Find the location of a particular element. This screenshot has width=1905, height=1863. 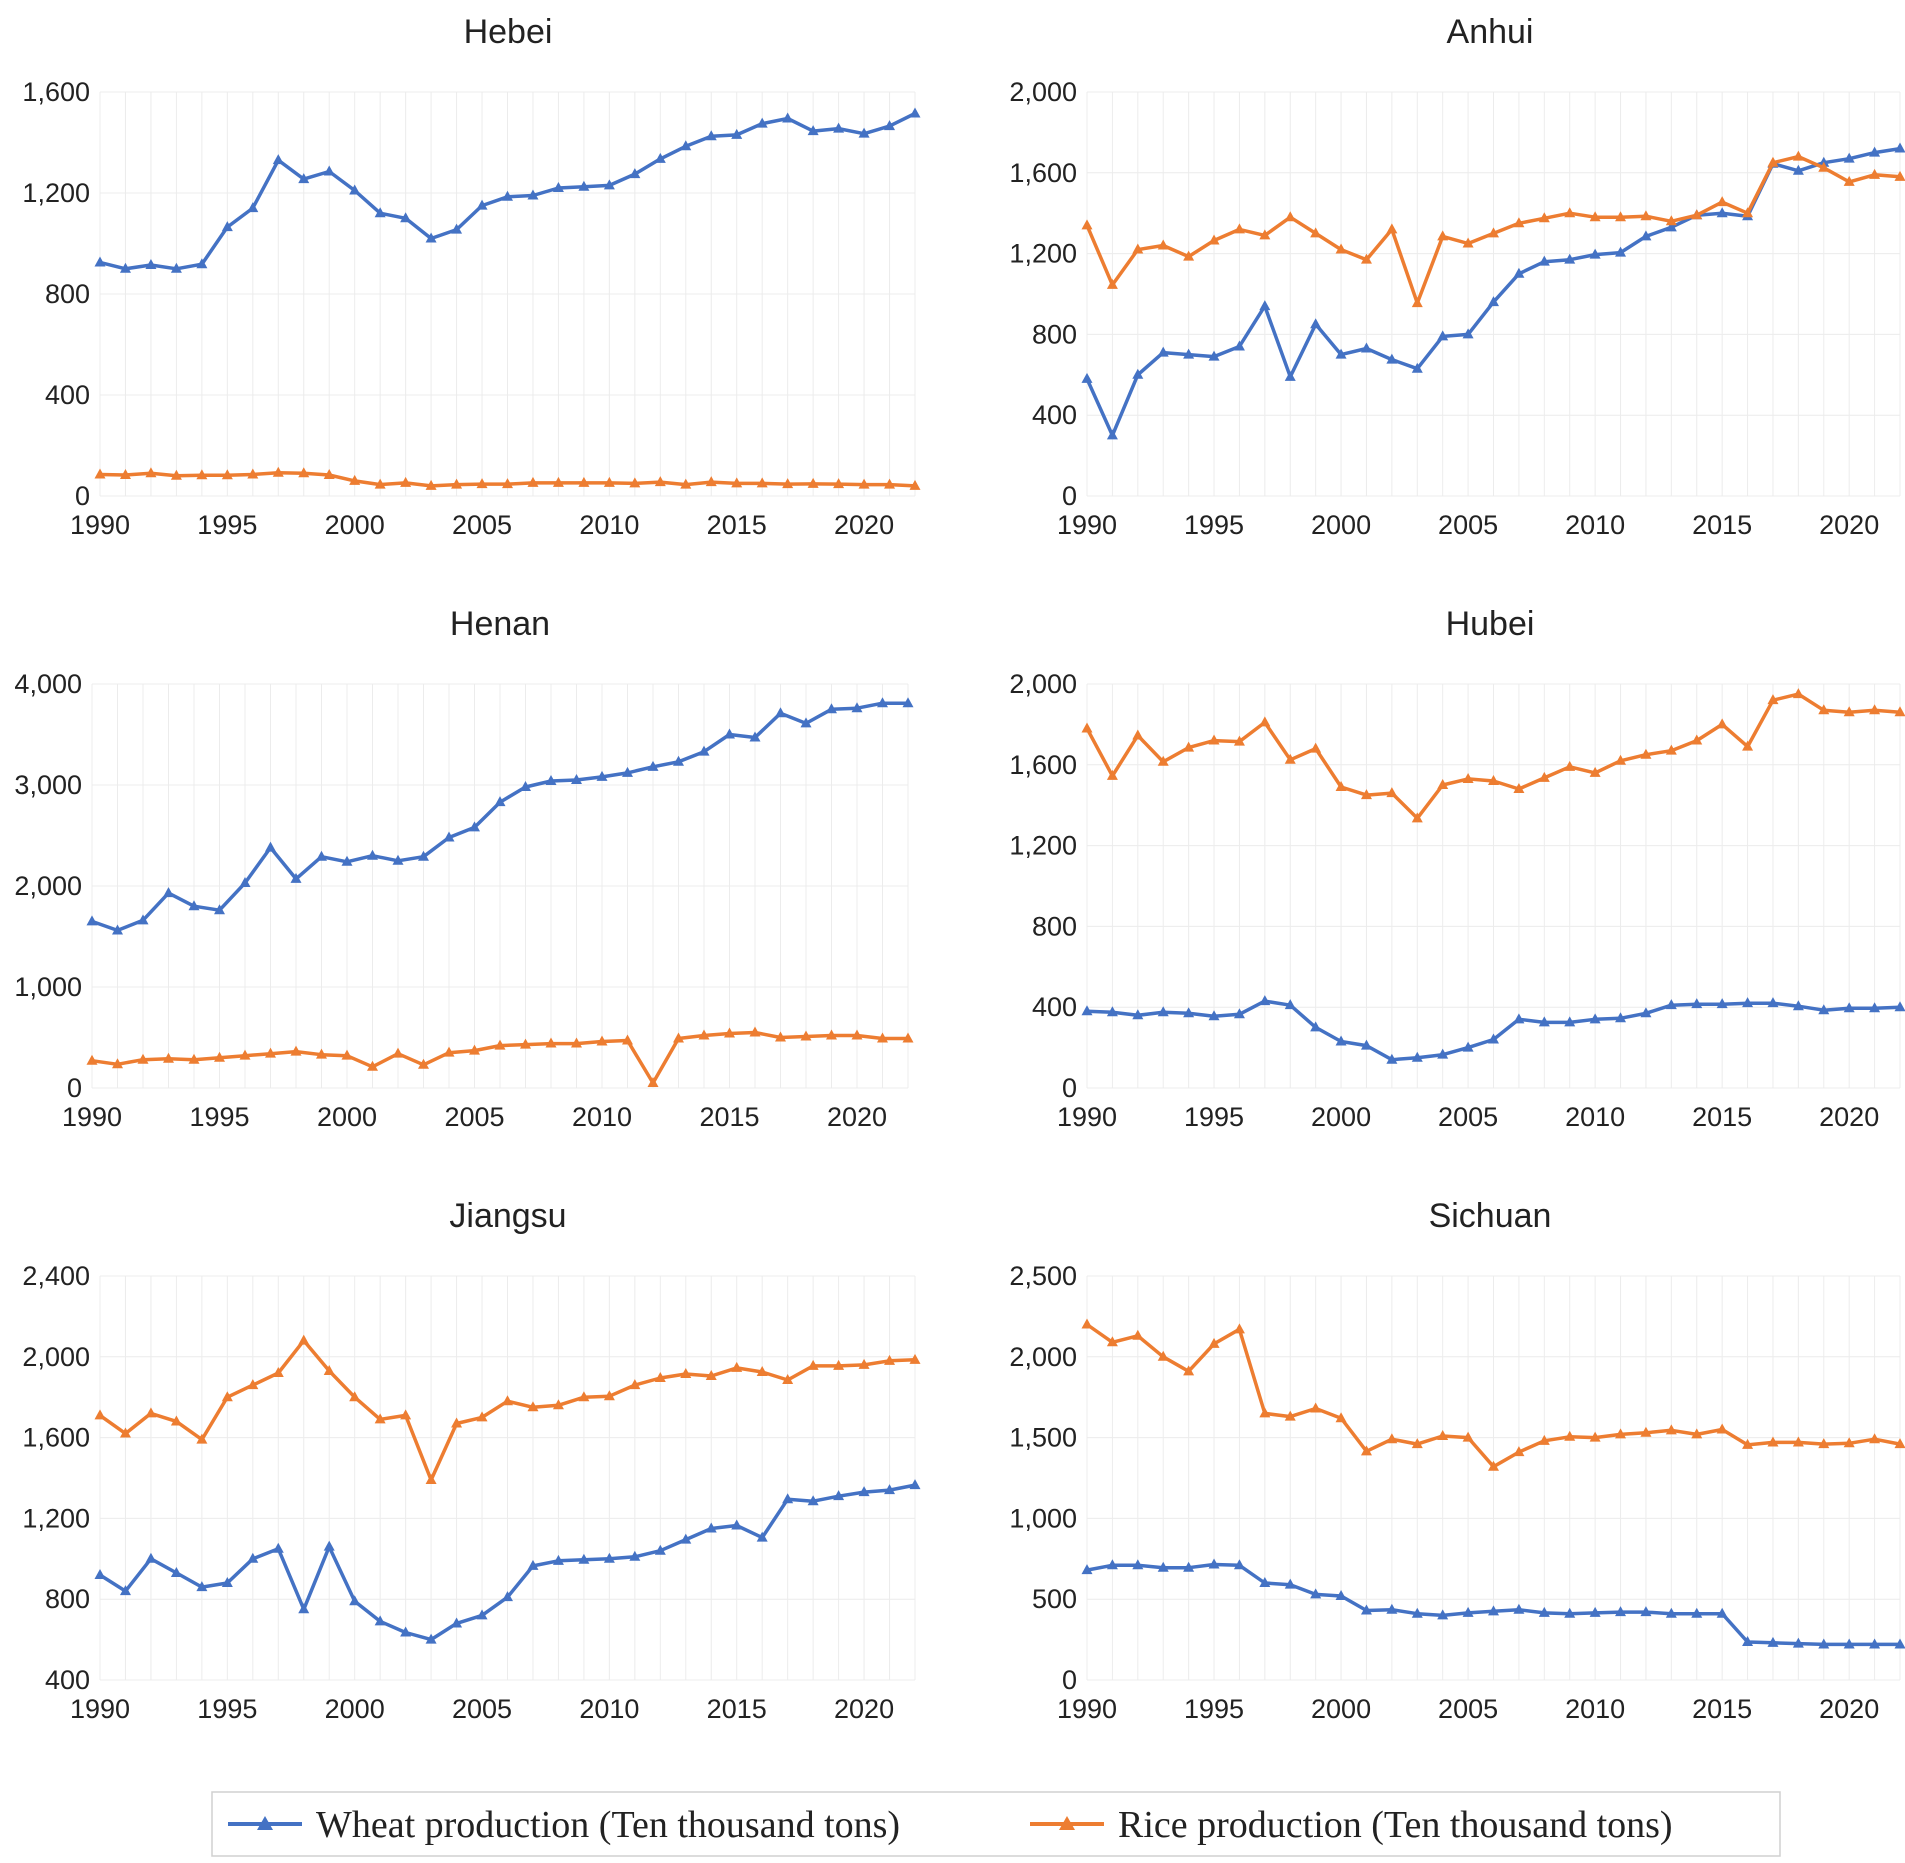

y-tick-label: 0 is located at coordinates (74, 1088).